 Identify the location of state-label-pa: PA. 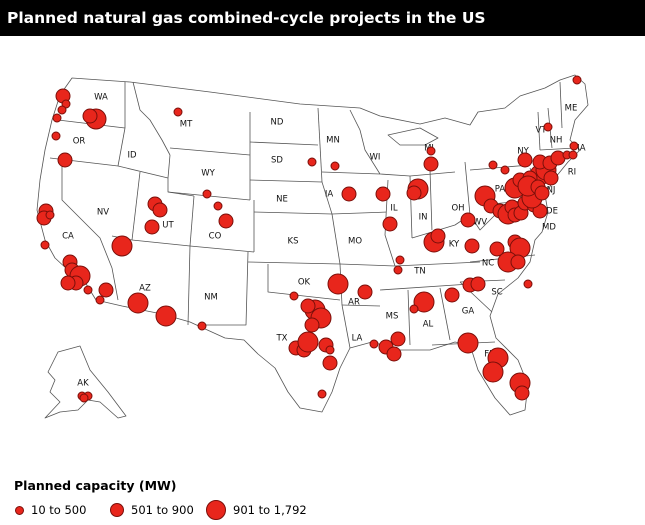
(500, 190).